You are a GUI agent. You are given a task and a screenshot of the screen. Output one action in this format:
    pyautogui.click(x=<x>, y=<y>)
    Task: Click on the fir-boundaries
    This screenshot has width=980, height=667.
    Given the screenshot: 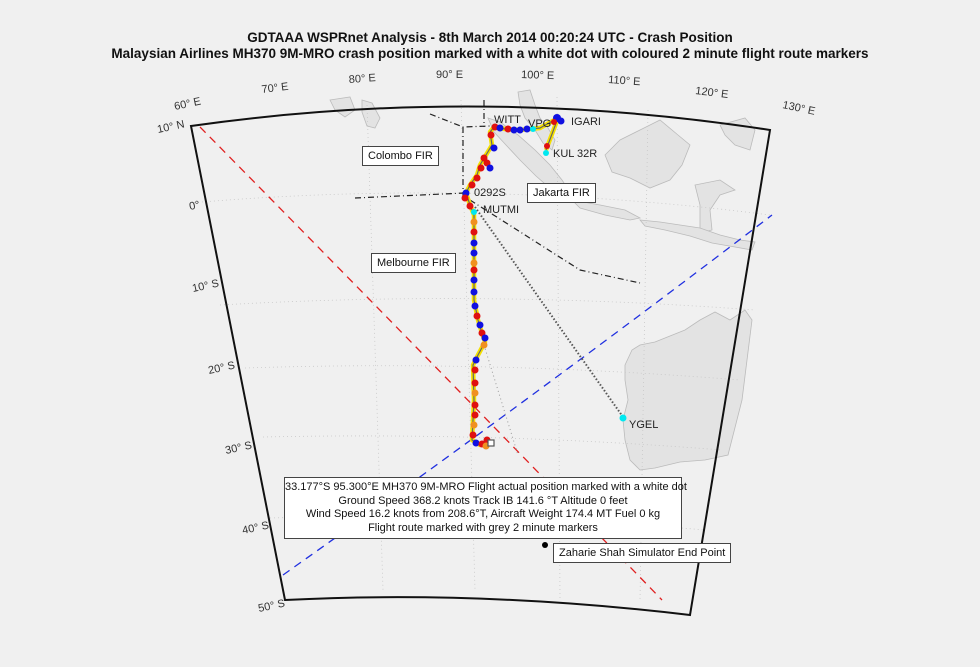 What is the action you would take?
    pyautogui.click(x=497, y=192)
    